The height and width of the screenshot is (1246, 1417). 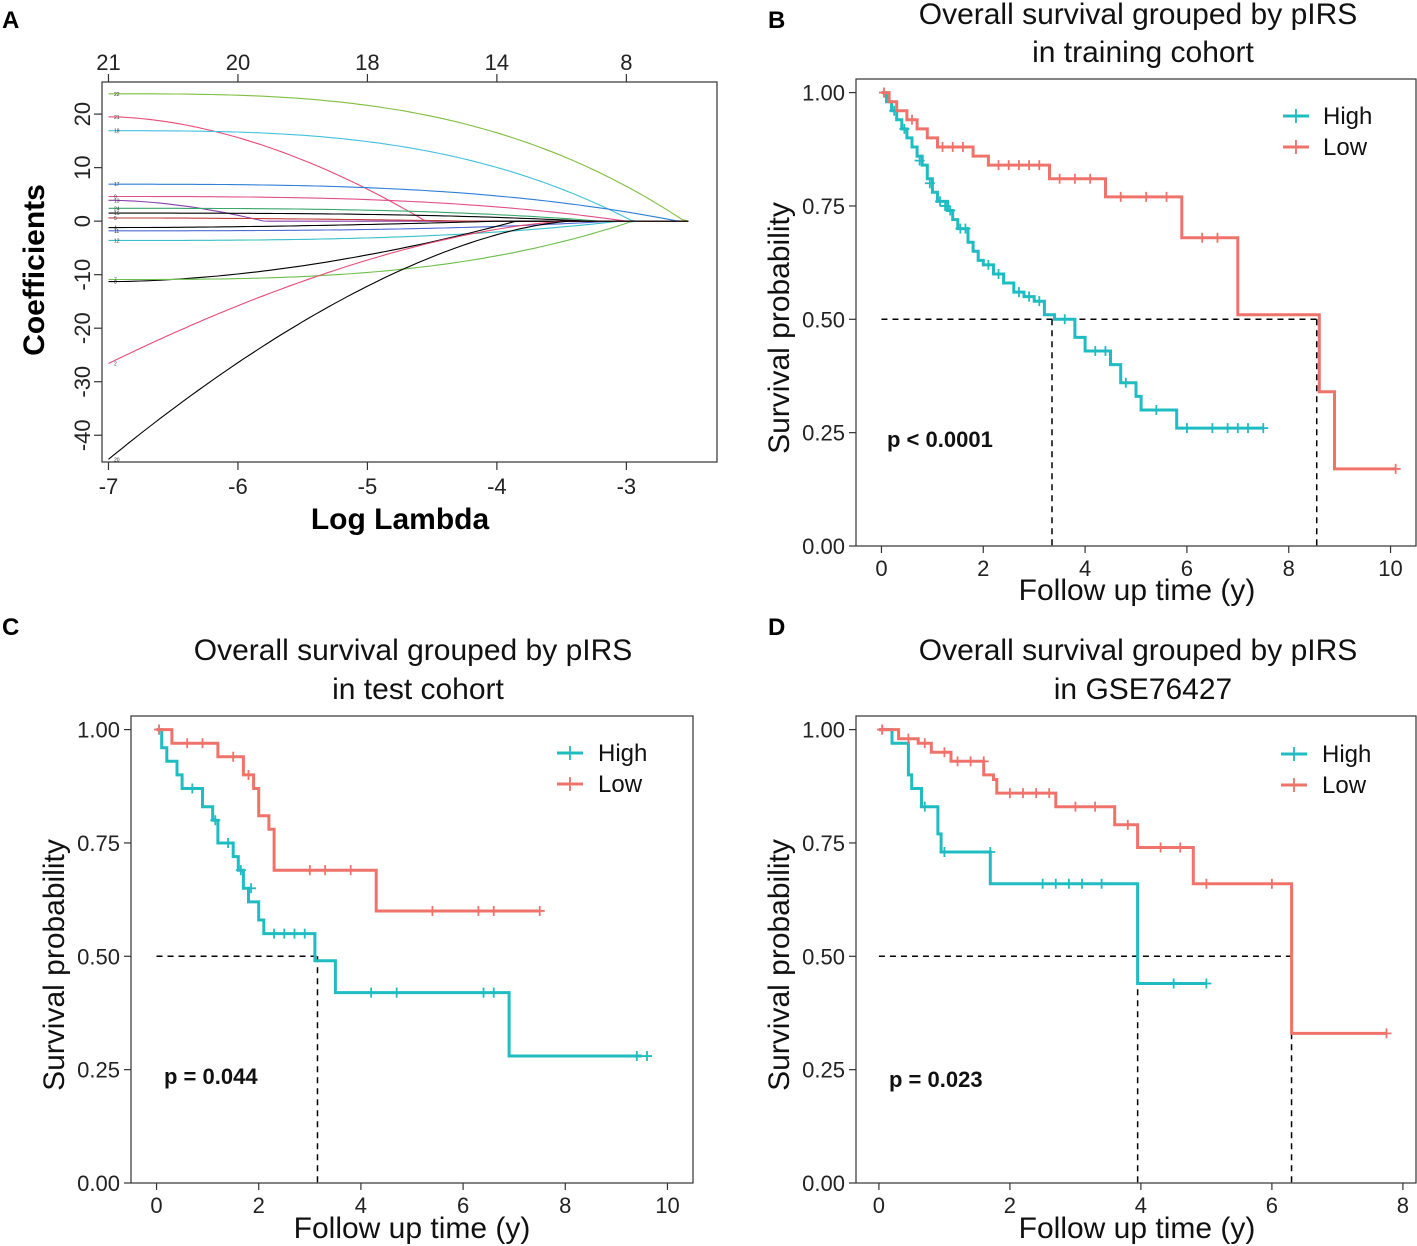 What do you see at coordinates (117, 460) in the screenshot?
I see `coef-path-label: 20` at bounding box center [117, 460].